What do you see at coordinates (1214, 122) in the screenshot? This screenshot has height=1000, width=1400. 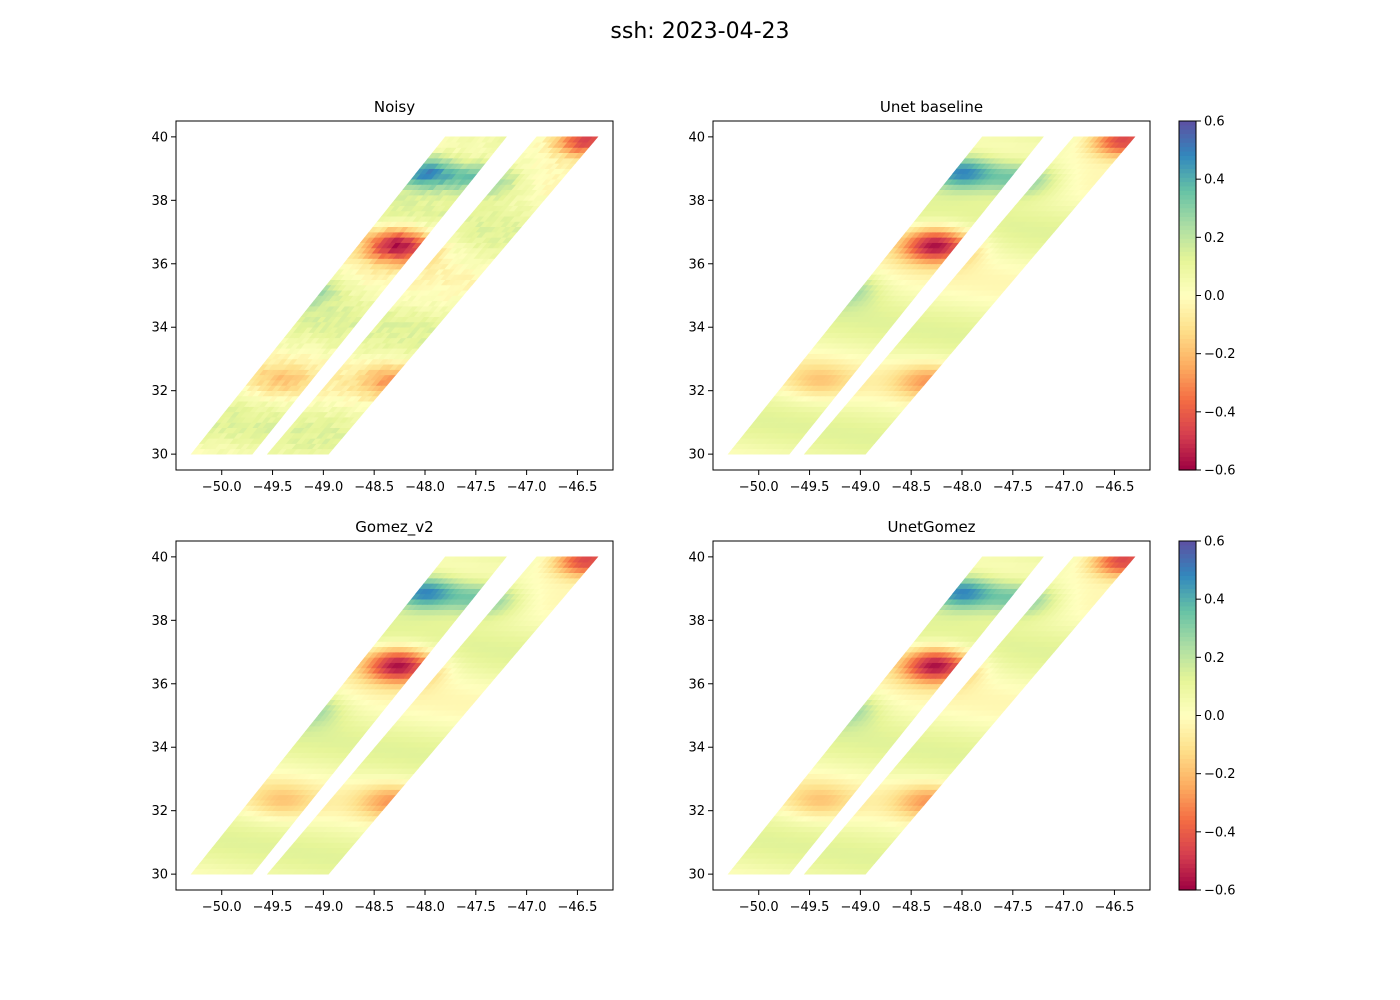 I see `colorbar-tick-label: 0.6` at bounding box center [1214, 122].